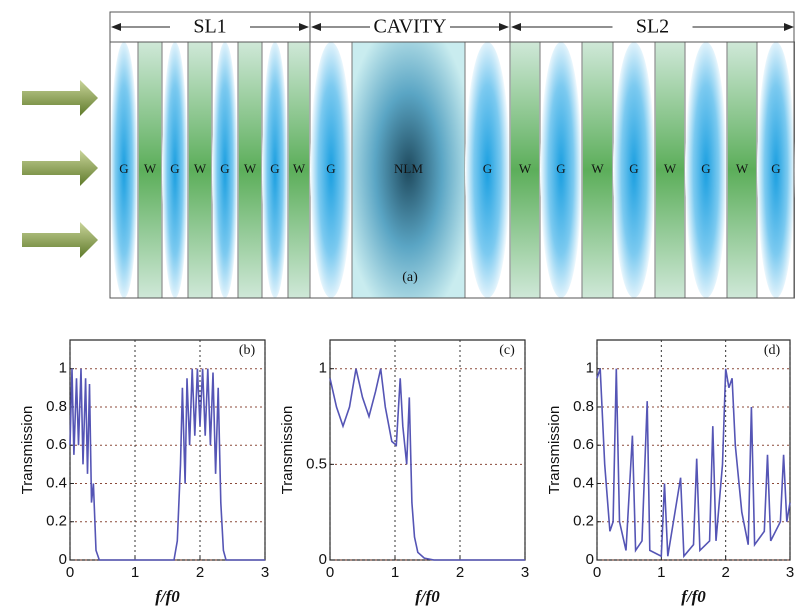 The width and height of the screenshot is (795, 612). I want to click on chart: 0 0.5 1 0 1 2 3 (c) f/f0 Transmission, so click(404, 472).